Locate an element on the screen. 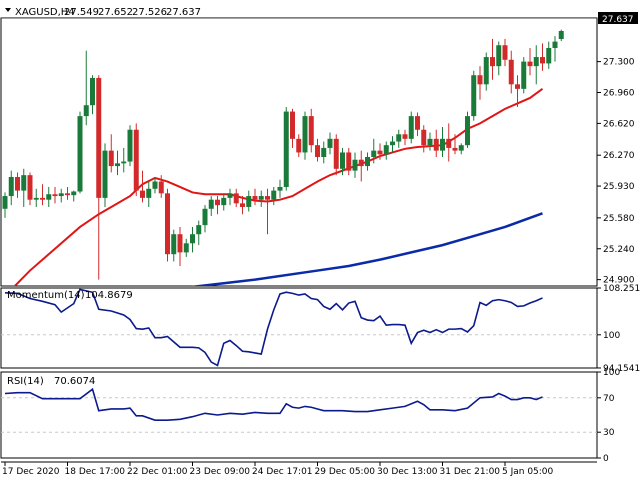 The height and width of the screenshot is (484, 640). price-tick-label: 26.960 is located at coordinates (619, 93).